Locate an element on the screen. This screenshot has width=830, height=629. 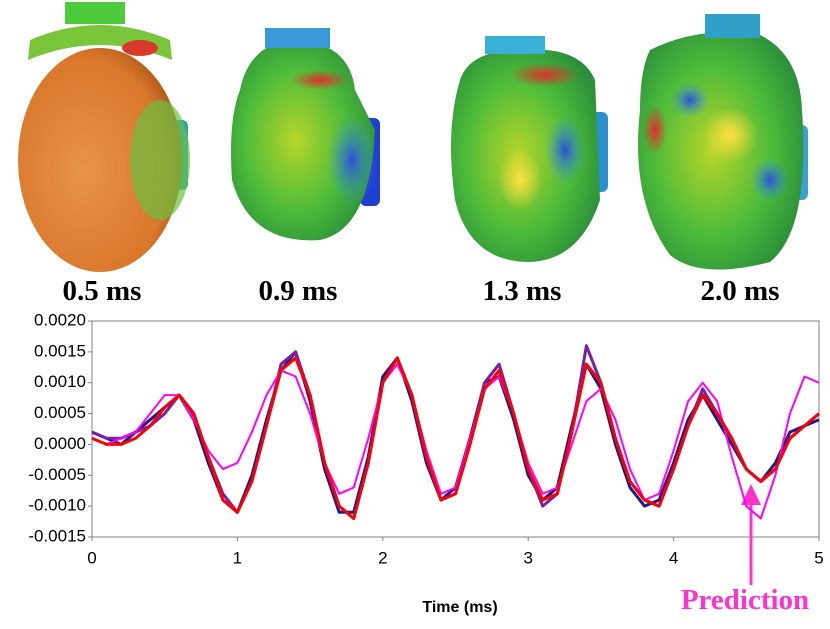
x-tick-label: 5 is located at coordinates (818, 557).